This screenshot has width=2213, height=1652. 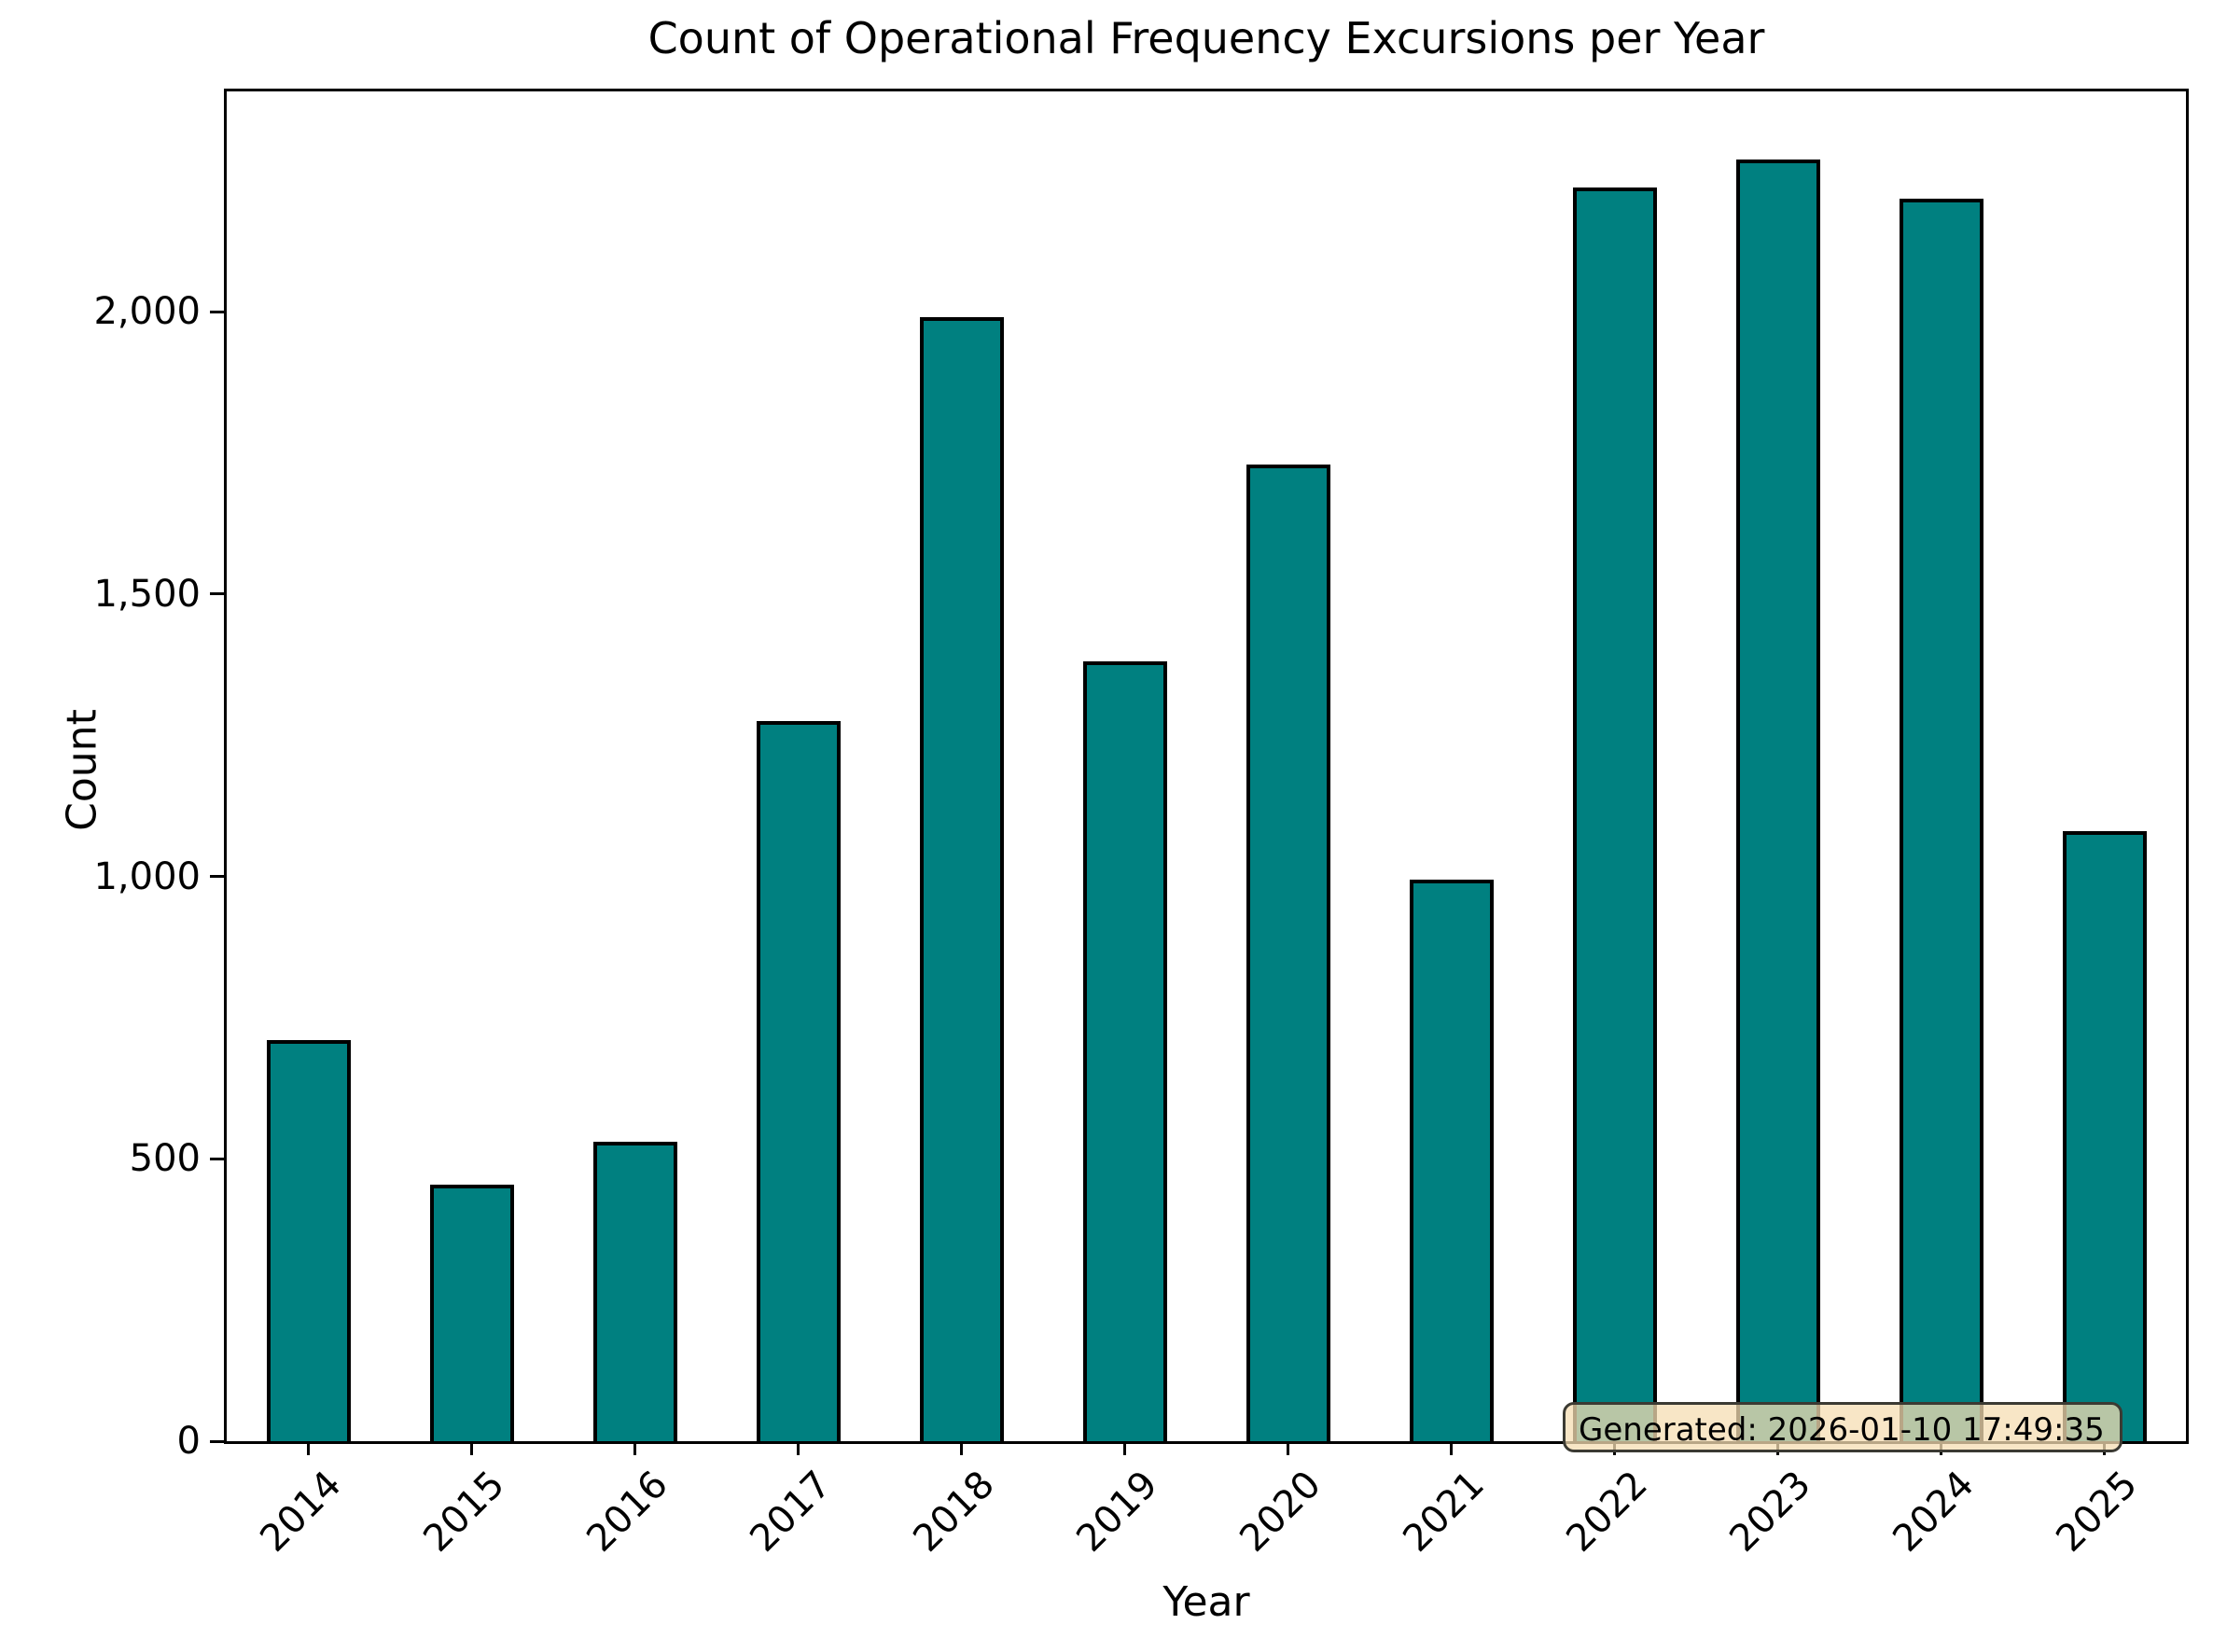 What do you see at coordinates (188, 1442) in the screenshot?
I see `y-tick-label: 0` at bounding box center [188, 1442].